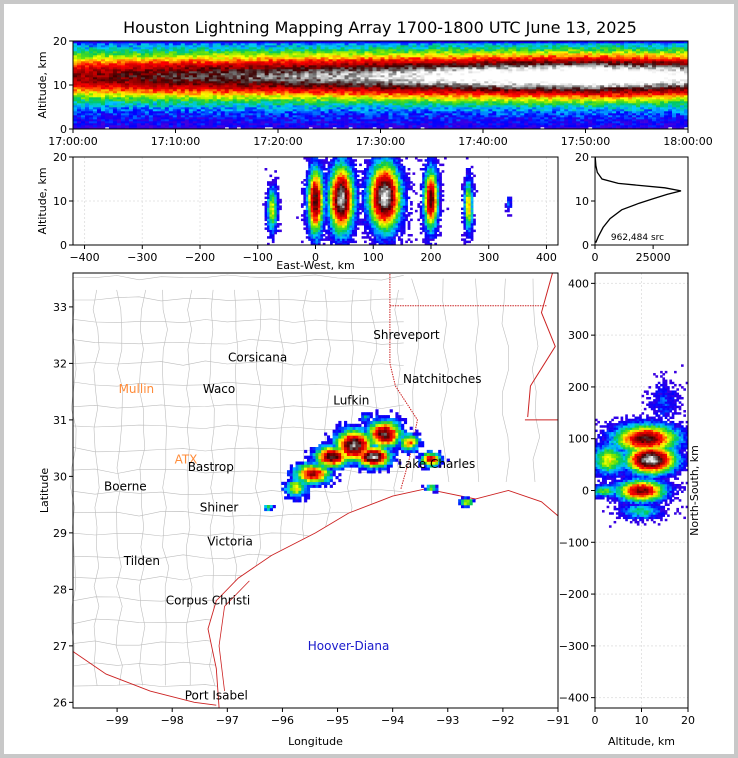 Image resolution: width=738 pixels, height=758 pixels. Describe the element at coordinates (380, 141) in the screenshot. I see `x-tick-label: 17:30:00` at that location.